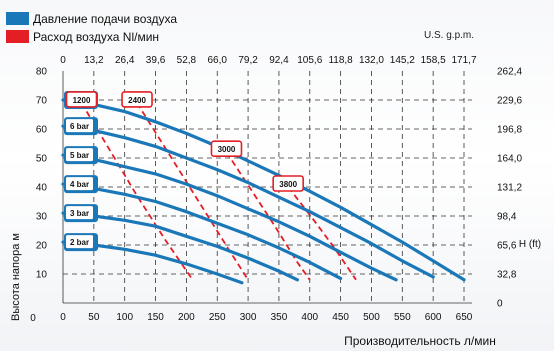  Describe the element at coordinates (16, 277) in the screenshot. I see `y-axis-title: Высота напора м` at that location.